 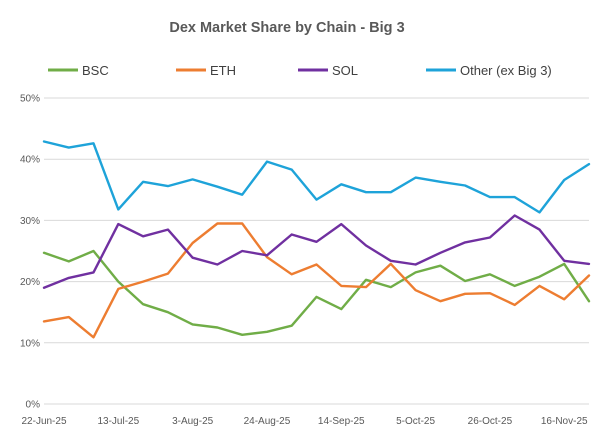 I want to click on x-tick-label: 13-Jul-25, so click(x=118, y=421).